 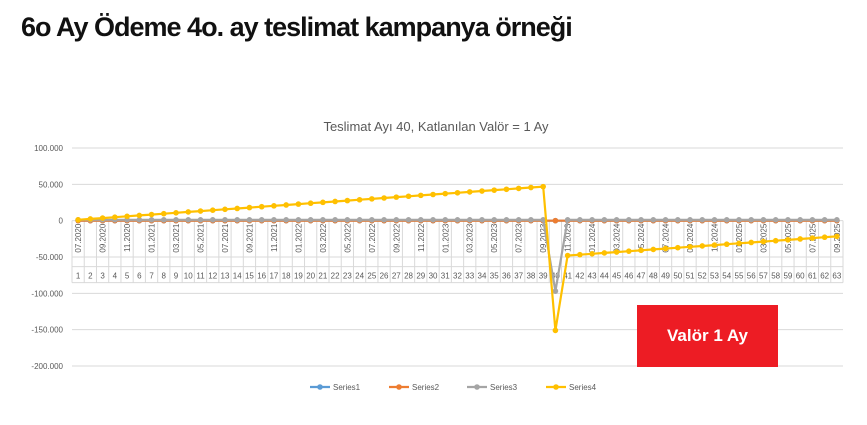 What do you see at coordinates (249, 276) in the screenshot?
I see `x-tick-label: 15` at bounding box center [249, 276].